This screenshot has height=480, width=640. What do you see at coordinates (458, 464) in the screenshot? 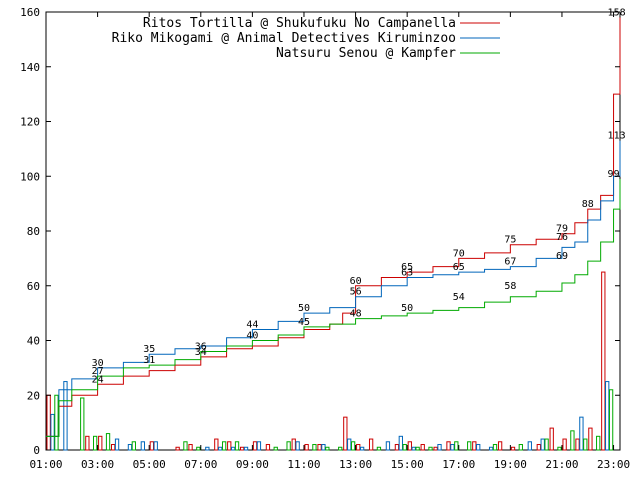
I see `x-tick-label: 17:00` at bounding box center [458, 464].